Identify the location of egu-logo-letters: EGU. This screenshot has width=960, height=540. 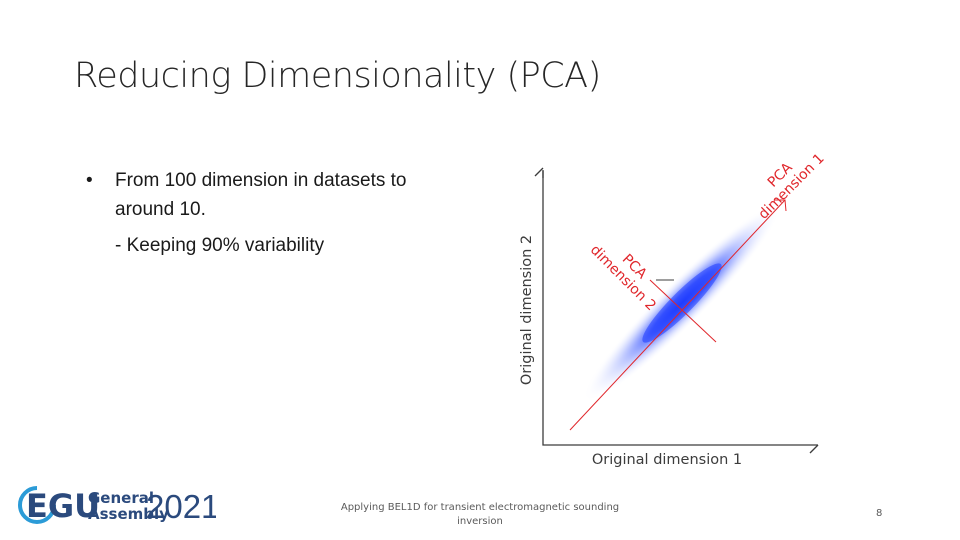
(63, 506).